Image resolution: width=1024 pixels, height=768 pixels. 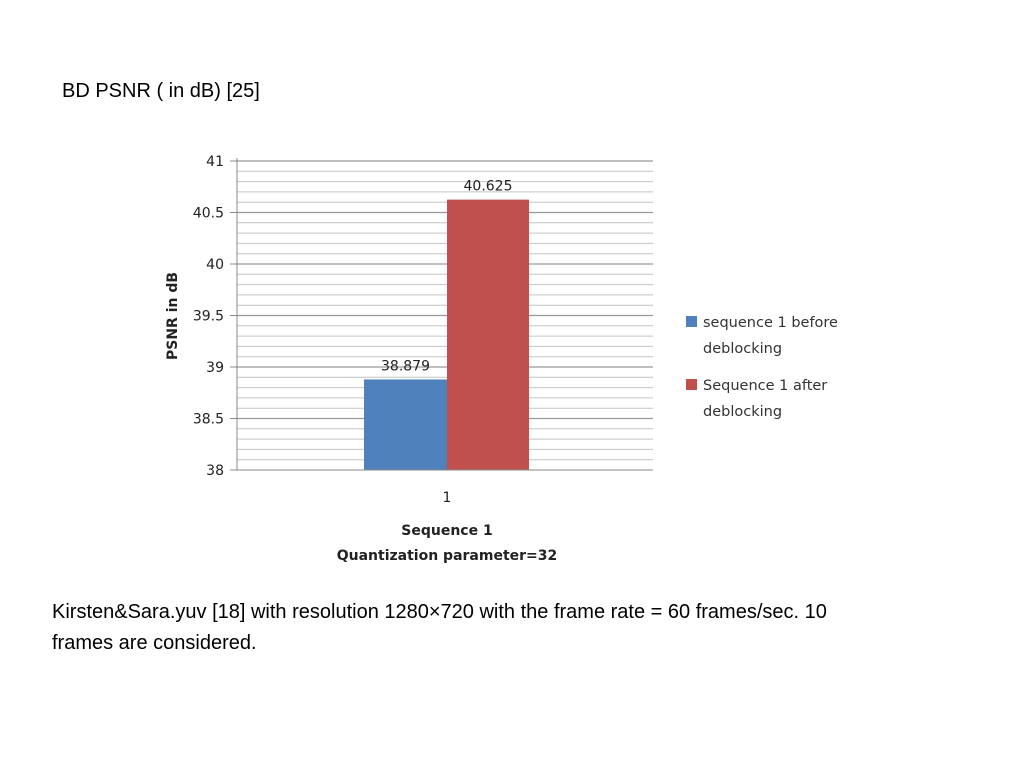 I want to click on slide-title: BD PSNR ( in dB) [25], so click(x=161, y=91).